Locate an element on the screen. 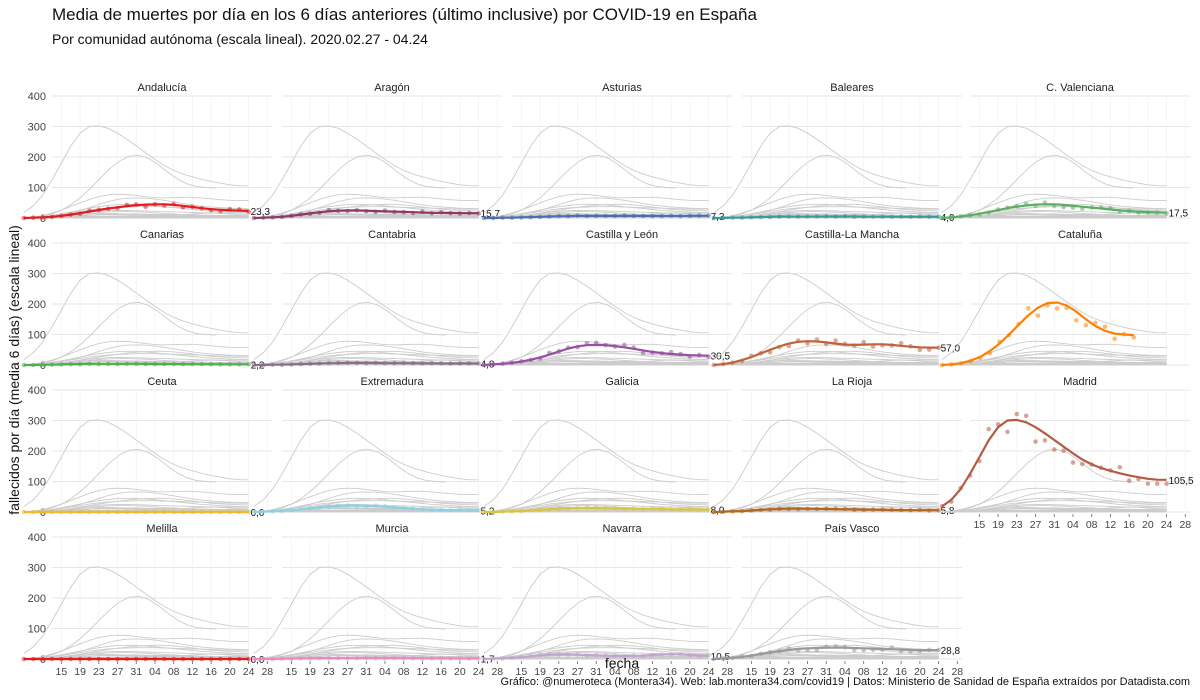 This screenshot has height=700, width=1200. y-tick-label: 400 is located at coordinates (37, 391).